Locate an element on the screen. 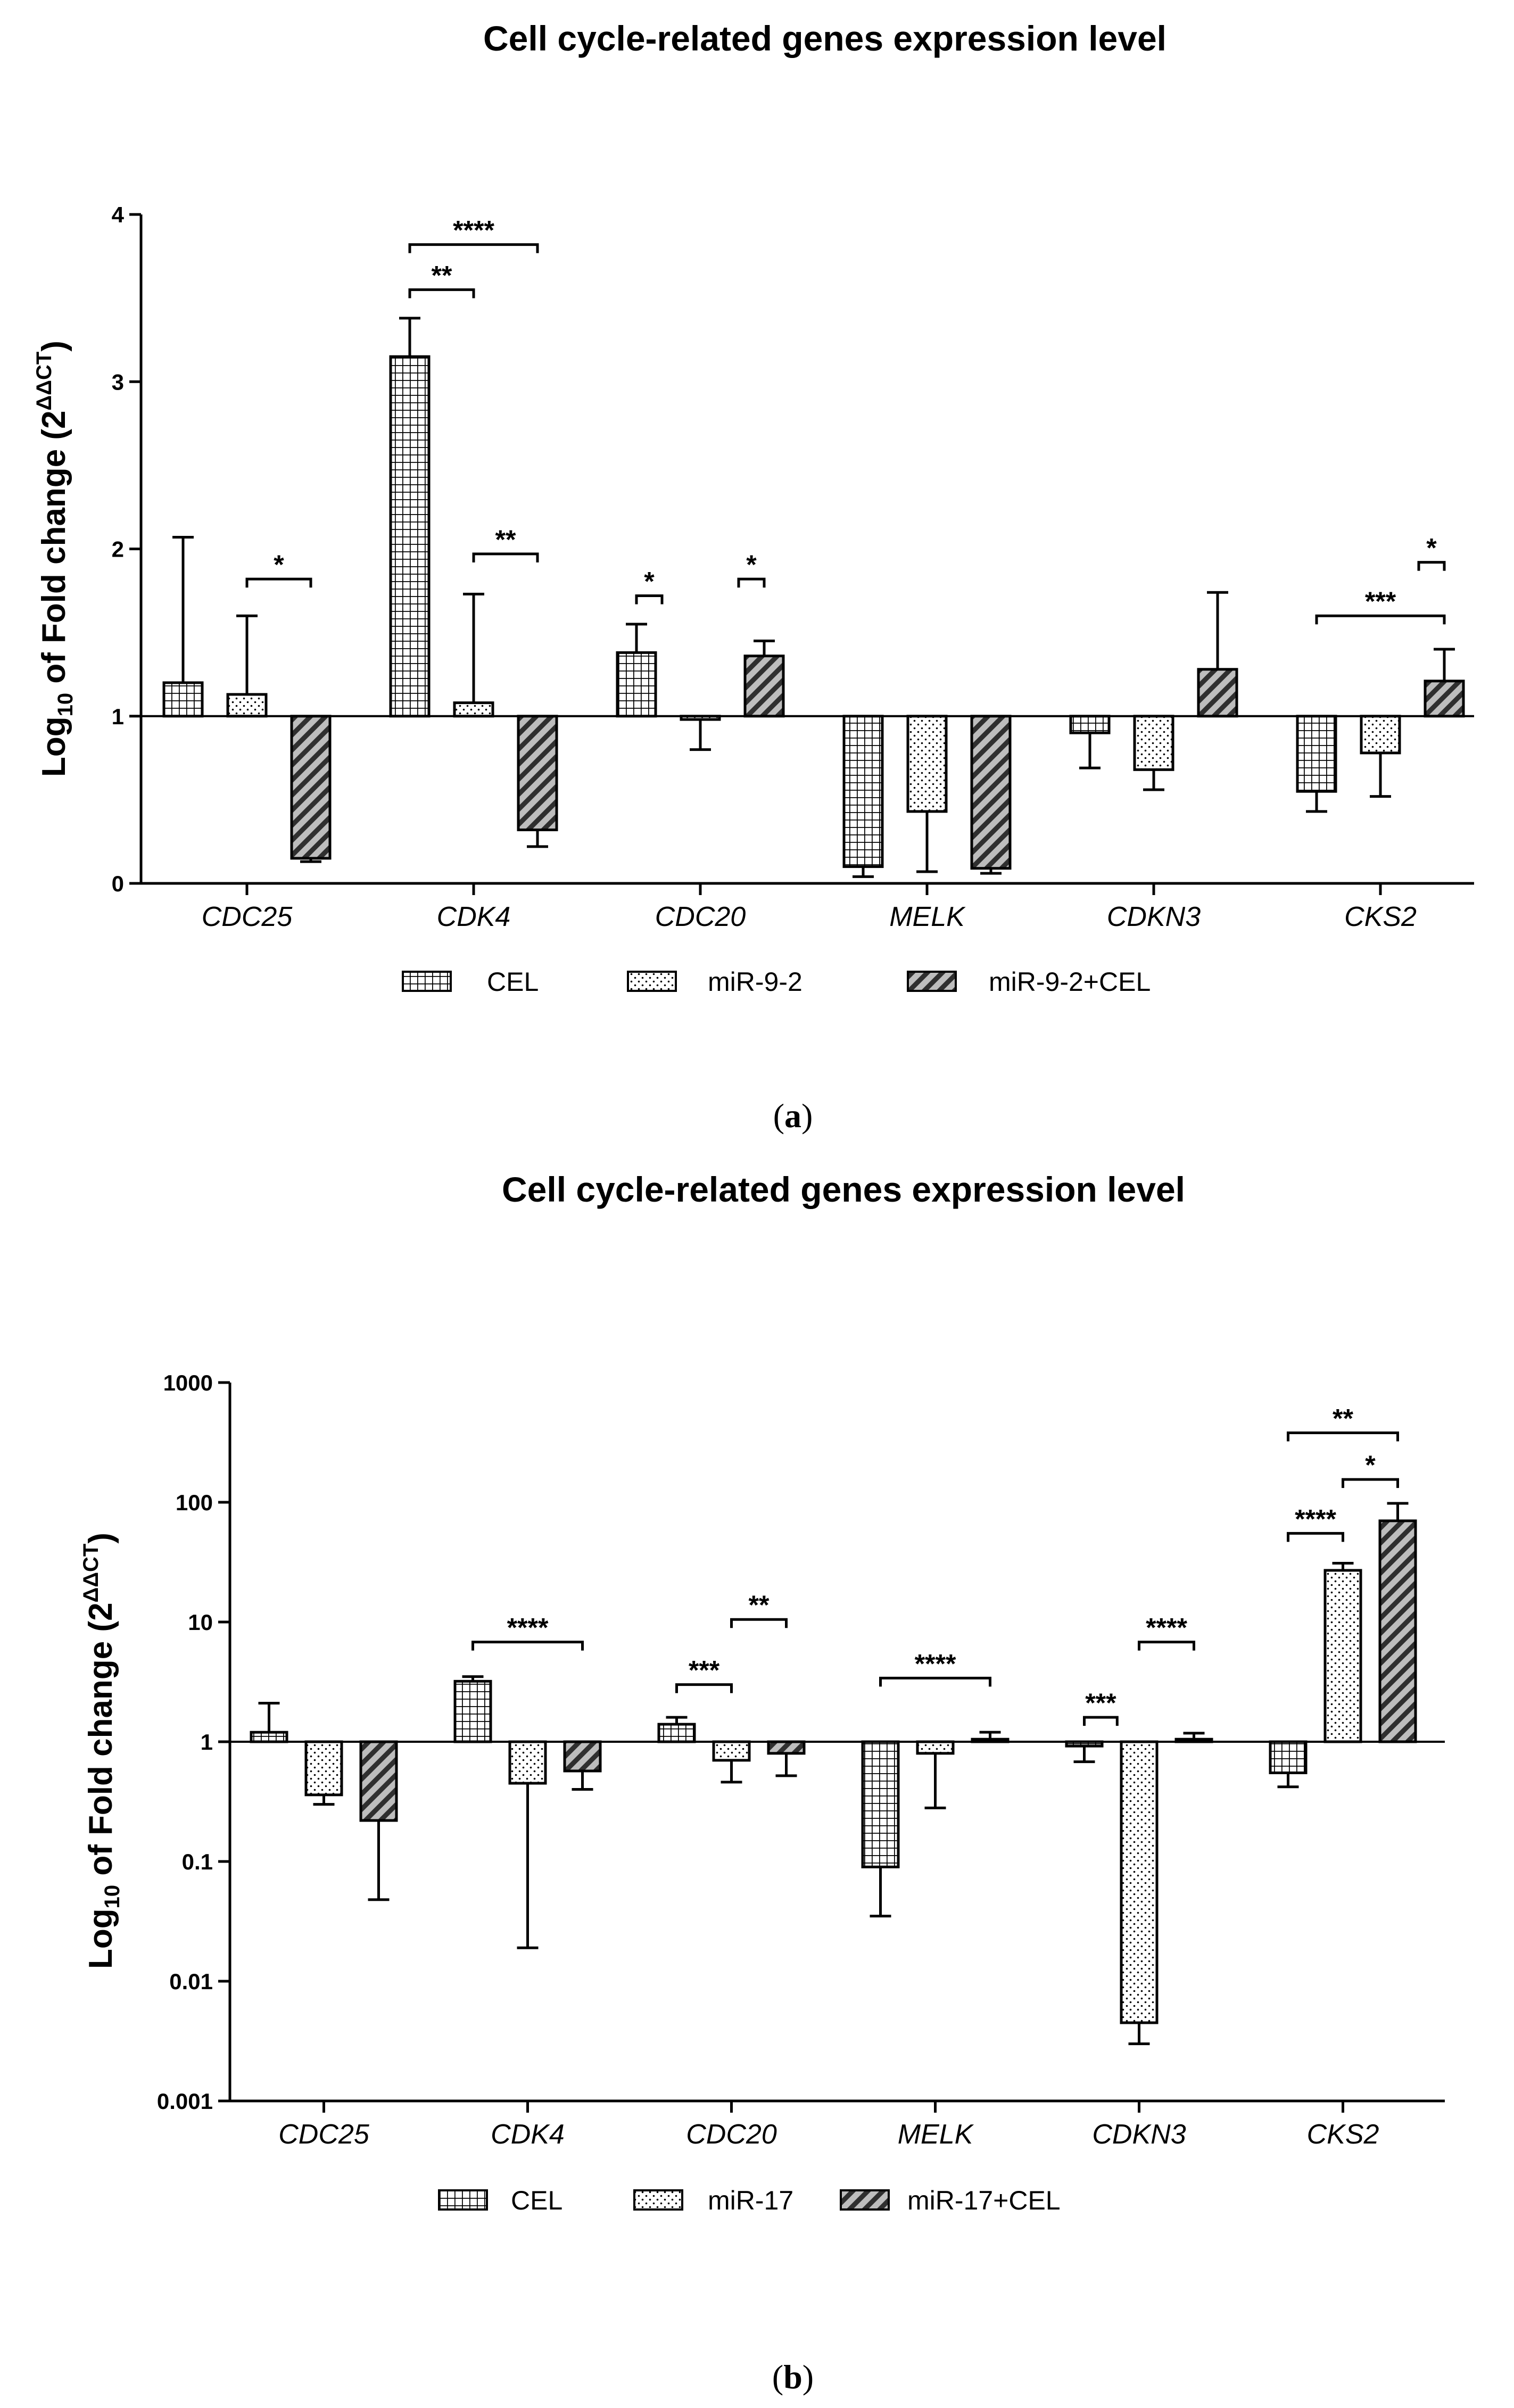  error-bar-mir-melk is located at coordinates (935, 1781).